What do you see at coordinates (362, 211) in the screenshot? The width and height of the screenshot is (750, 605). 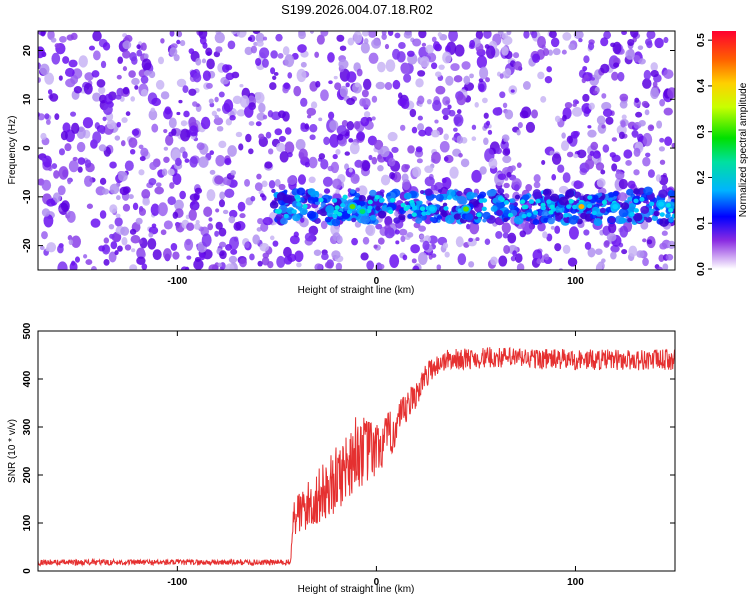 I see `hotspot-core` at bounding box center [362, 211].